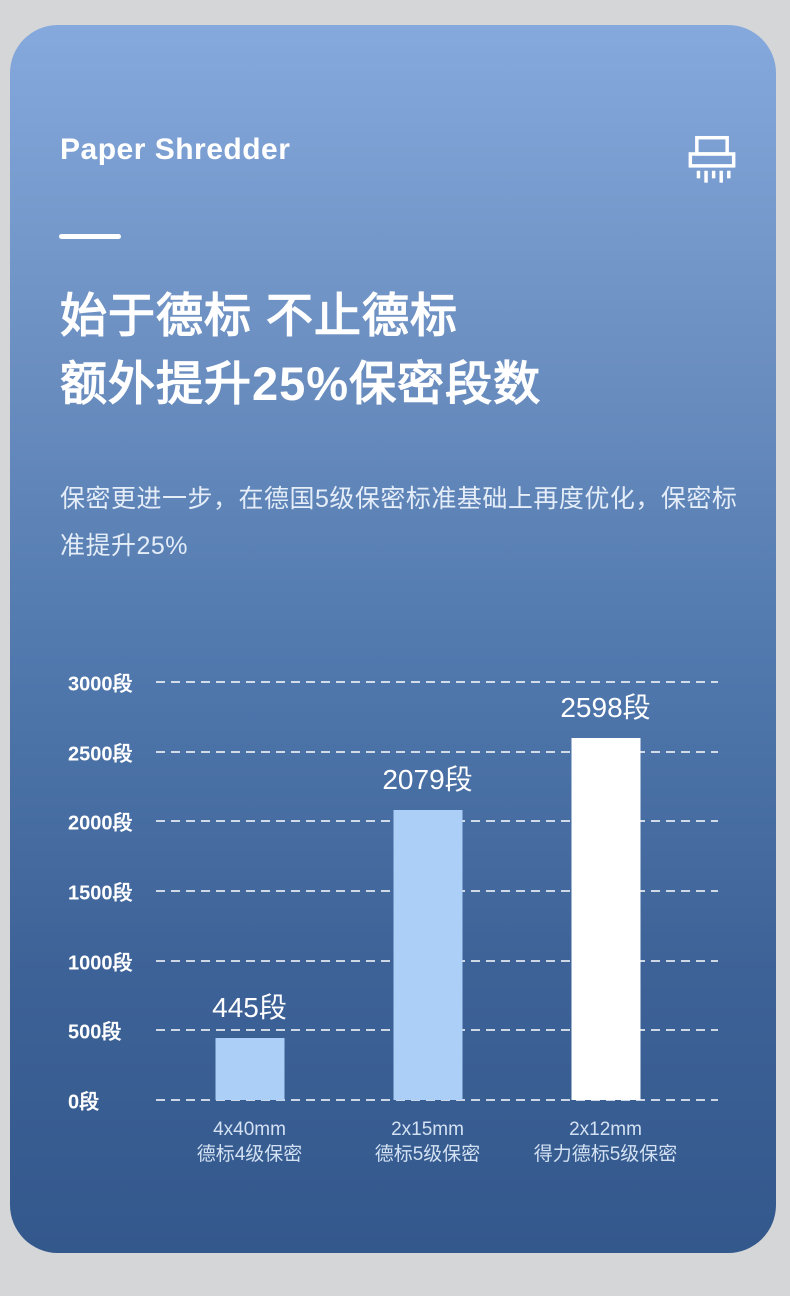  I want to click on y-axis-label: 500段, so click(95, 1032).